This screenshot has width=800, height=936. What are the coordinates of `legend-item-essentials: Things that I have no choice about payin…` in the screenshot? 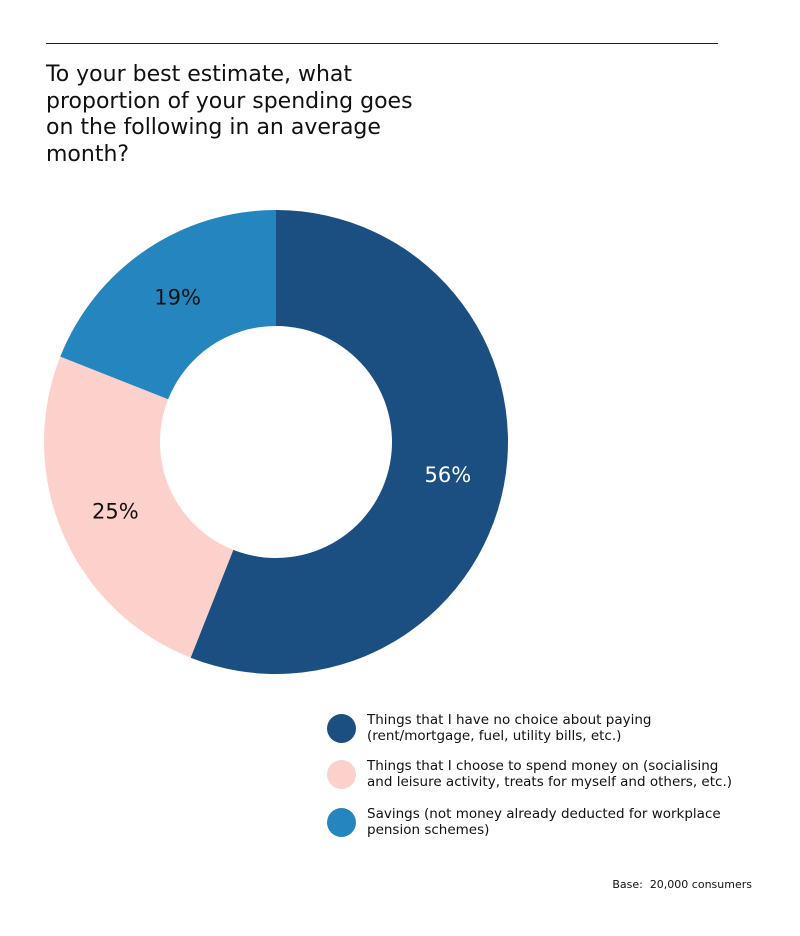 It's located at (537, 728).